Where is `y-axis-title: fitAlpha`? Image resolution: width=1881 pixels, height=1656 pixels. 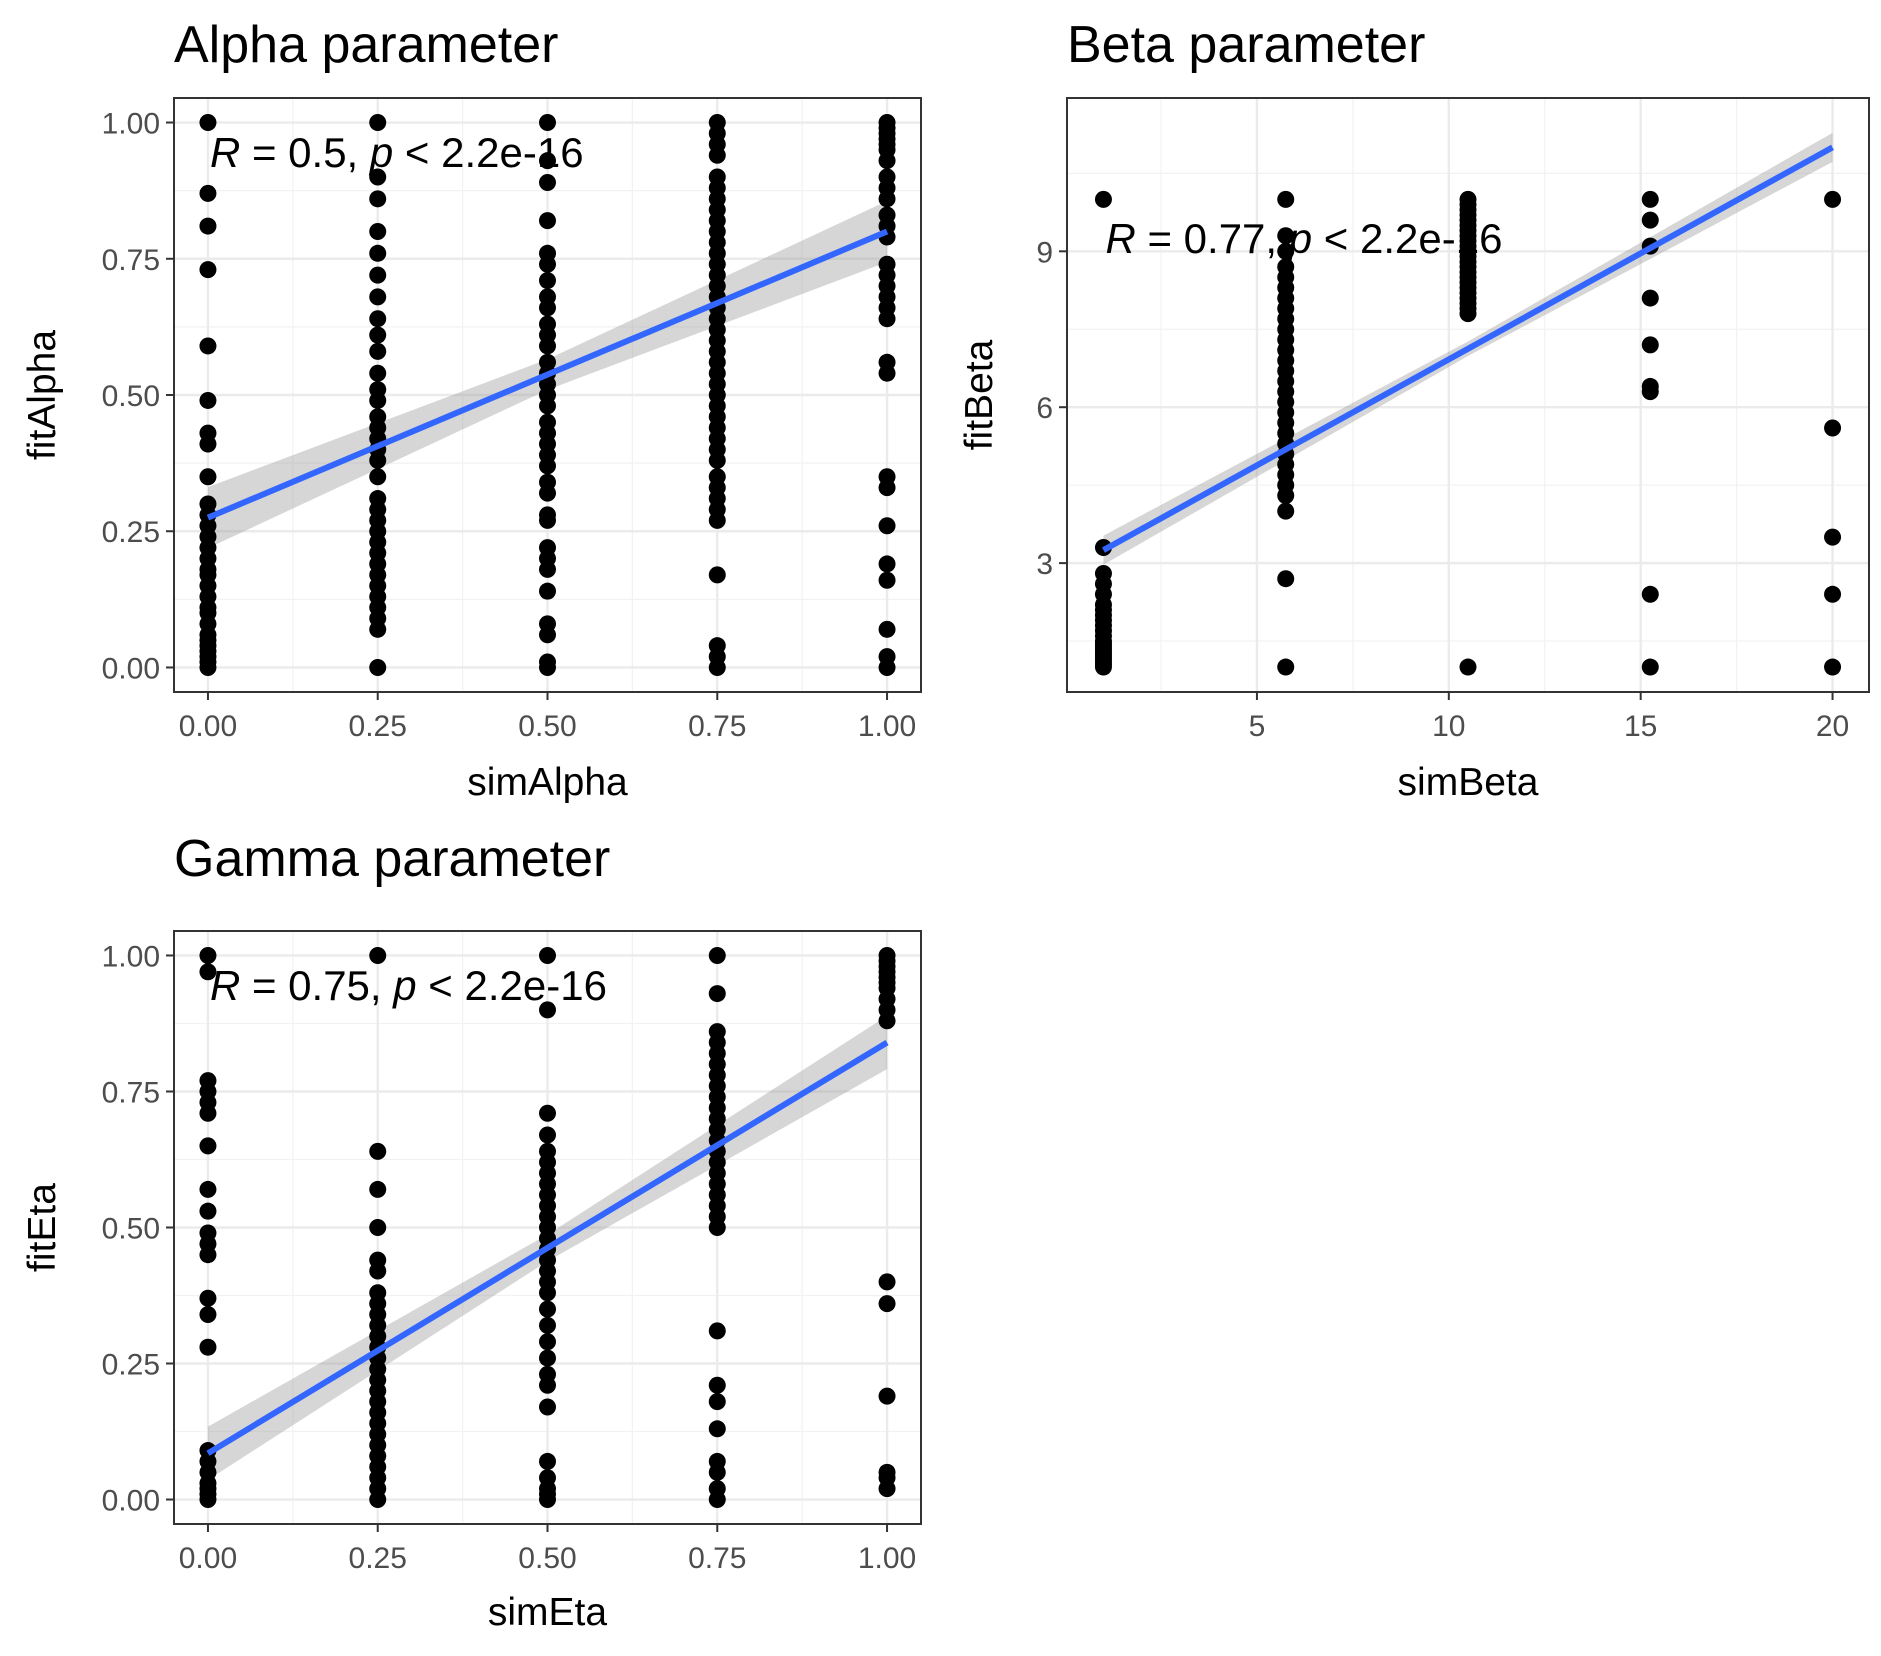
y-axis-title: fitAlpha is located at coordinates (42, 395).